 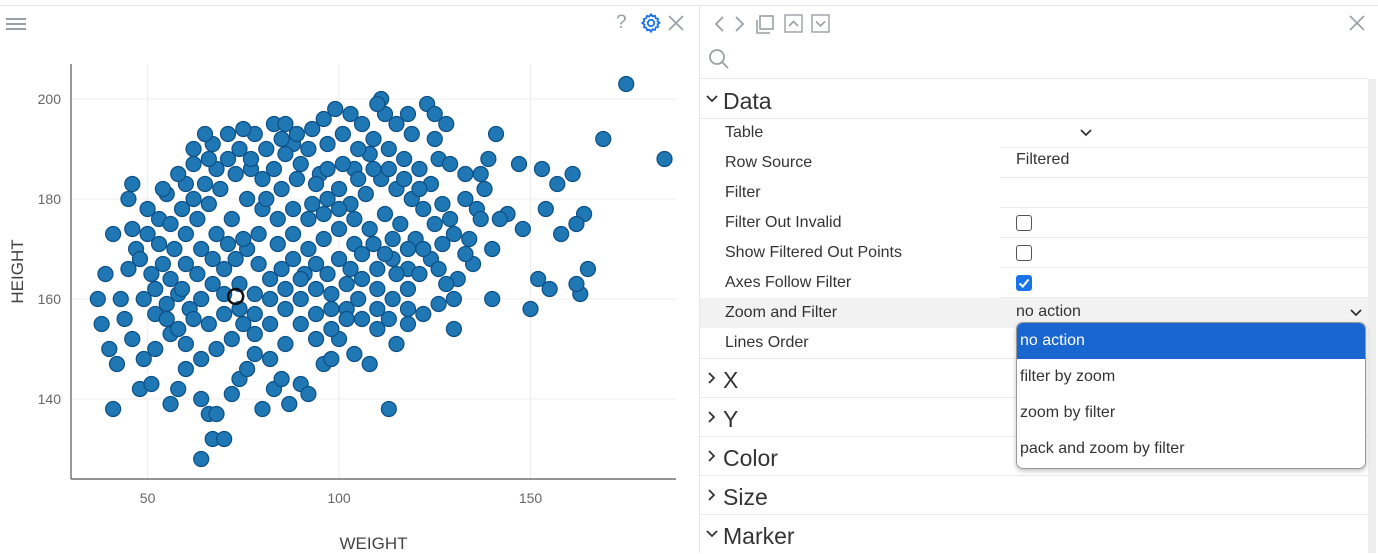 I want to click on chevron-down-icon, so click(x=1356, y=313).